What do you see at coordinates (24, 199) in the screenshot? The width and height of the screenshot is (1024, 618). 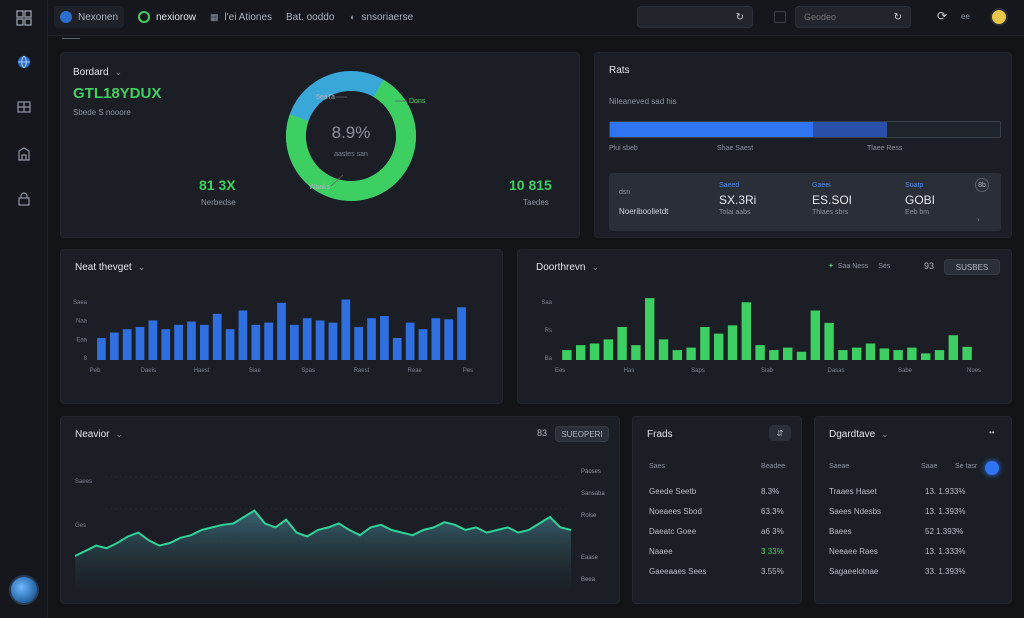 I see `lock-icon` at bounding box center [24, 199].